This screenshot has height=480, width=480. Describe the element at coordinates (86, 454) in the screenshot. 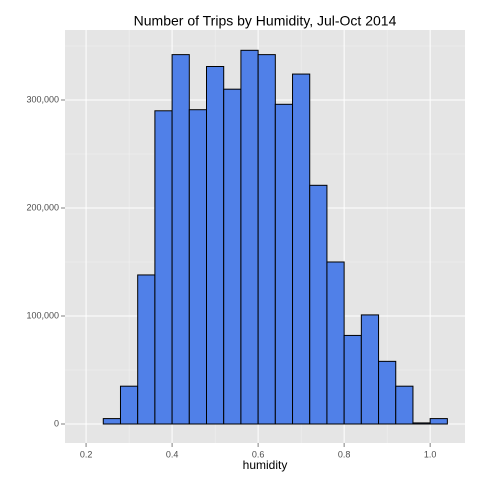

I see `x-tick-label: 0.2` at that location.